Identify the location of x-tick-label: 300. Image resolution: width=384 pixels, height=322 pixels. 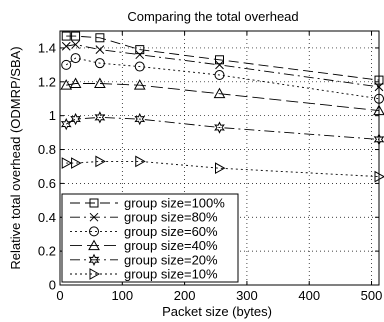
(247, 295).